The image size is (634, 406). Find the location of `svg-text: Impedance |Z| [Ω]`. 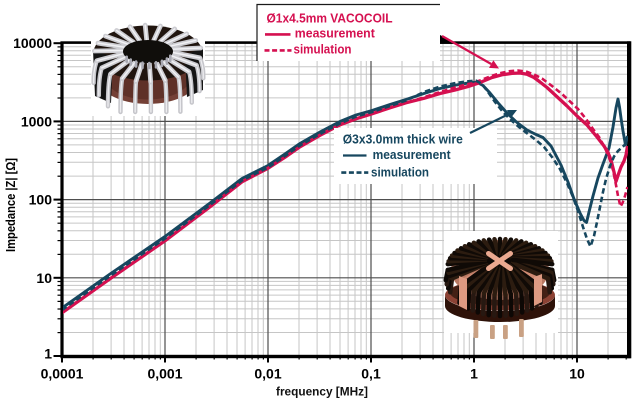

svg-text: Impedance |Z| [Ω] is located at coordinates (11, 205).